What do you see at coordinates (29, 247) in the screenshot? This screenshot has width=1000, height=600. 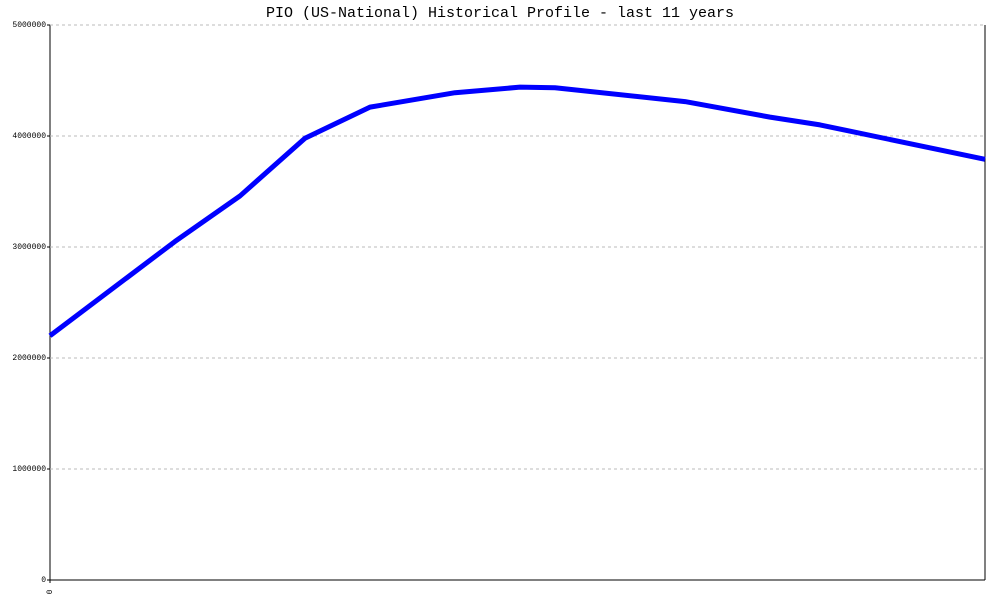 I see `y-tick-label: 3000000` at bounding box center [29, 247].